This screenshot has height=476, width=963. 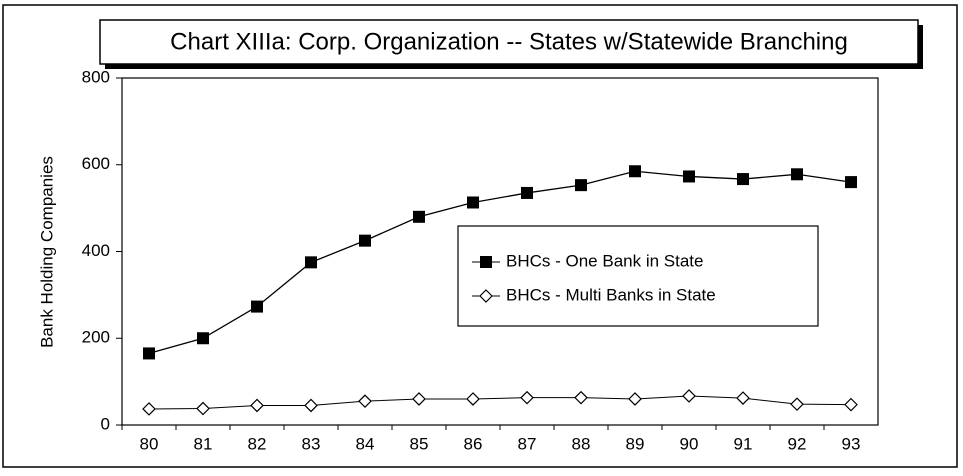 What do you see at coordinates (743, 443) in the screenshot?
I see `x-tick-label: 91` at bounding box center [743, 443].